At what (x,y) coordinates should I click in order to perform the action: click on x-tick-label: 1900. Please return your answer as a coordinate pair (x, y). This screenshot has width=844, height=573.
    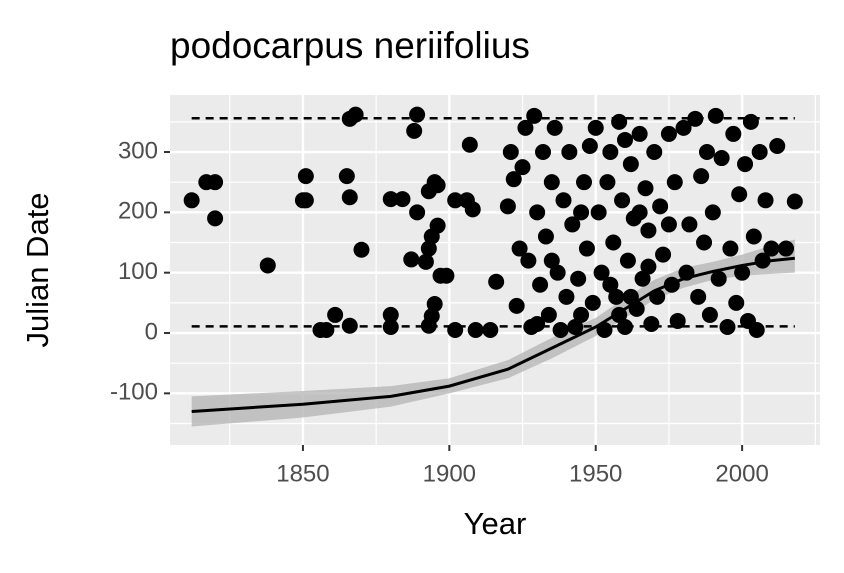
    Looking at the image, I should click on (449, 473).